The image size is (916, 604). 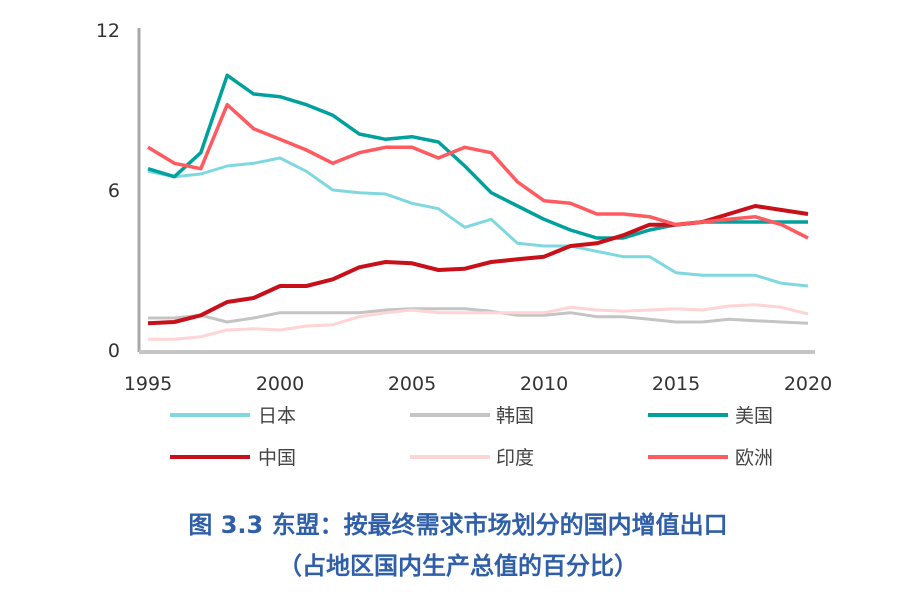 What do you see at coordinates (114, 351) in the screenshot?
I see `y-tick-label: 0` at bounding box center [114, 351].